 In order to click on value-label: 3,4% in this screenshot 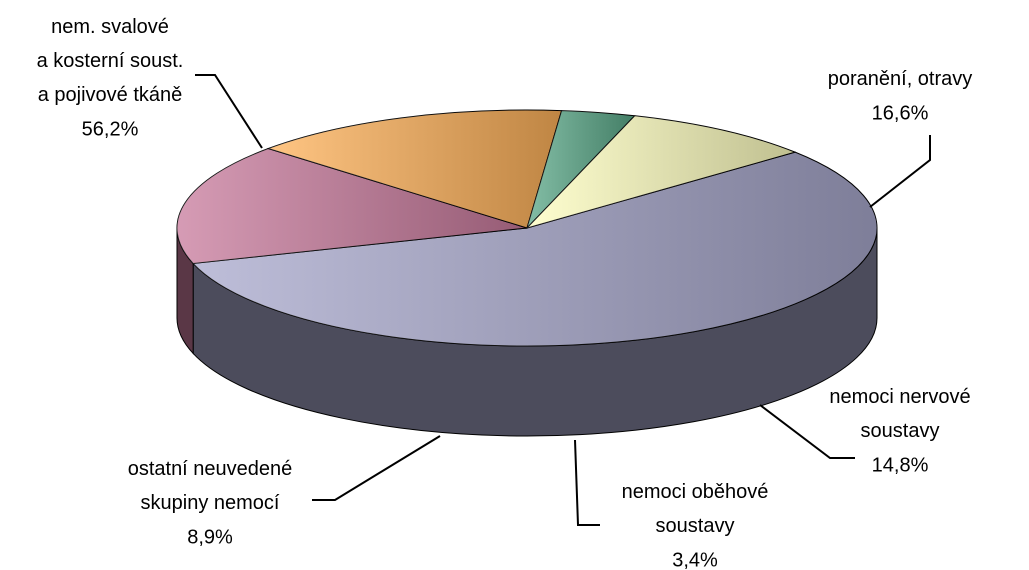, I will do `click(695, 559)`.